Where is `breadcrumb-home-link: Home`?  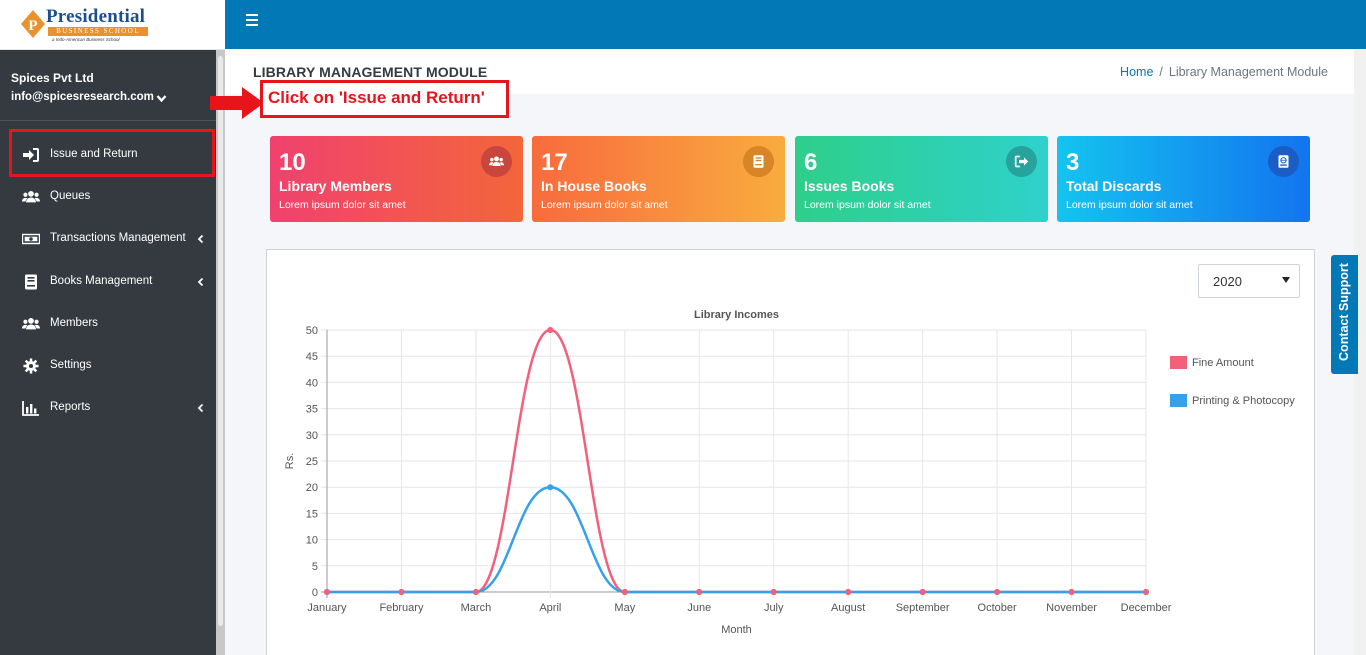
breadcrumb-home-link: Home is located at coordinates (1137, 72).